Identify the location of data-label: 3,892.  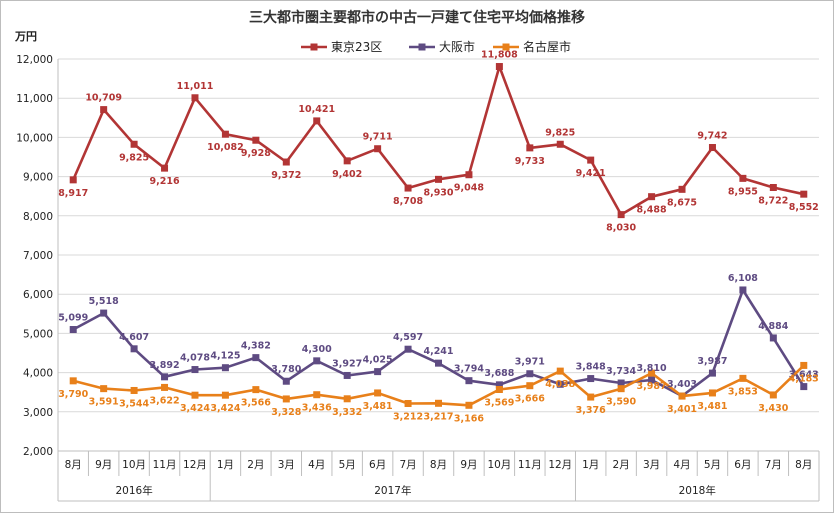
(165, 365).